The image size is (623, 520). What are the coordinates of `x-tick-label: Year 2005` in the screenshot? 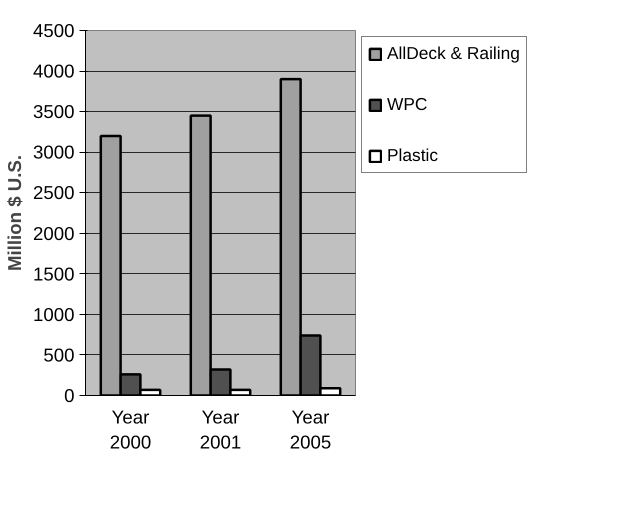 It's located at (311, 429).